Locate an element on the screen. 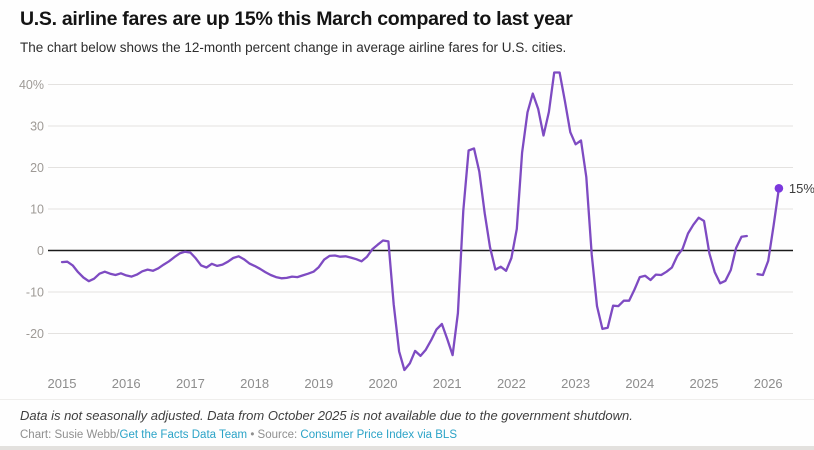  credit-prefix: Chart: Susie Webb/ is located at coordinates (70, 435).